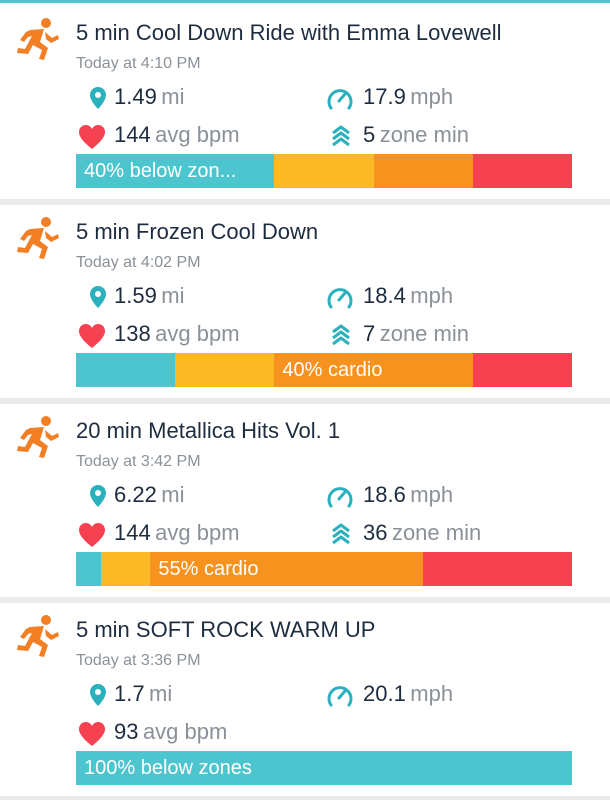 Image resolution: width=610 pixels, height=800 pixels. Describe the element at coordinates (384, 693) in the screenshot. I see `speed-value: 20.1` at that location.